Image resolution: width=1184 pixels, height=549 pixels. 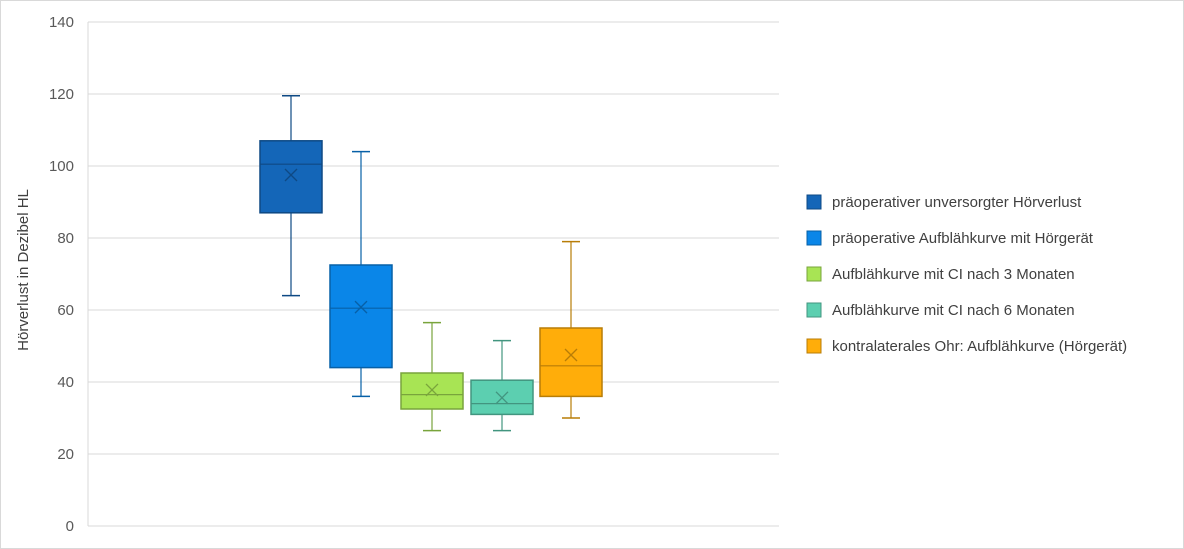 I want to click on y-tick-label-120: 120, so click(x=61, y=94).